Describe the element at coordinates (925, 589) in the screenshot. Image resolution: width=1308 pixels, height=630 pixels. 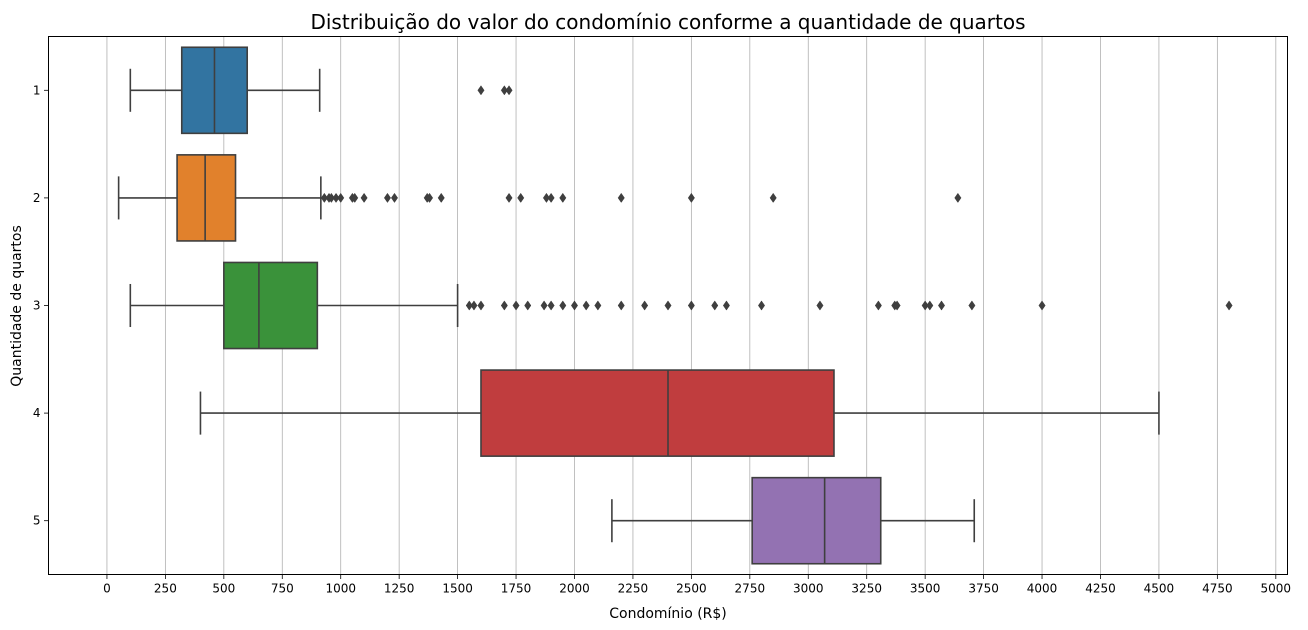
I see `x-tick-label-3500: 3500` at that location.